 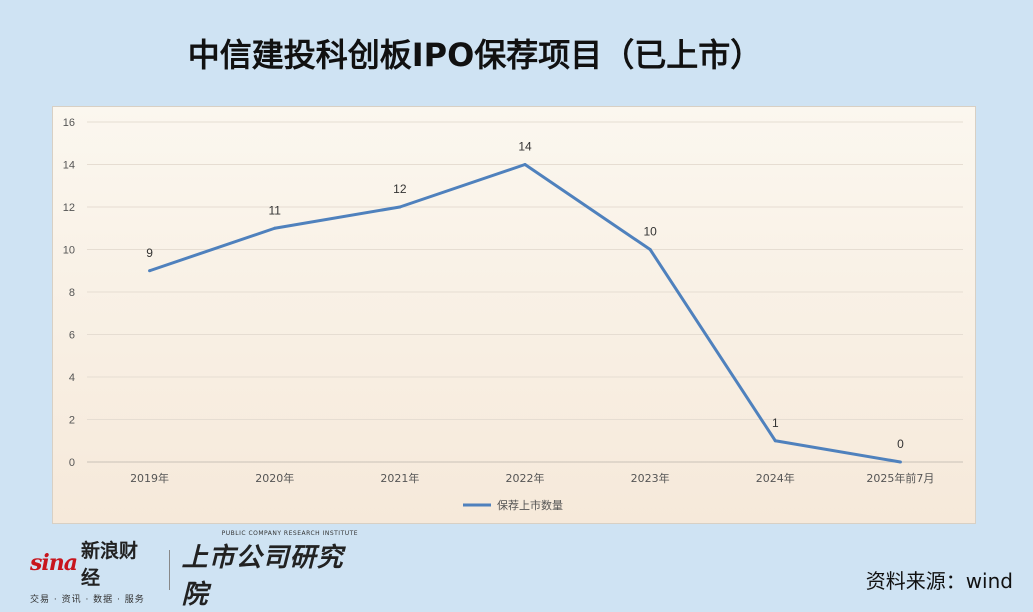 What do you see at coordinates (900, 478) in the screenshot?
I see `x-tick-label-6: 2025年前7月` at bounding box center [900, 478].